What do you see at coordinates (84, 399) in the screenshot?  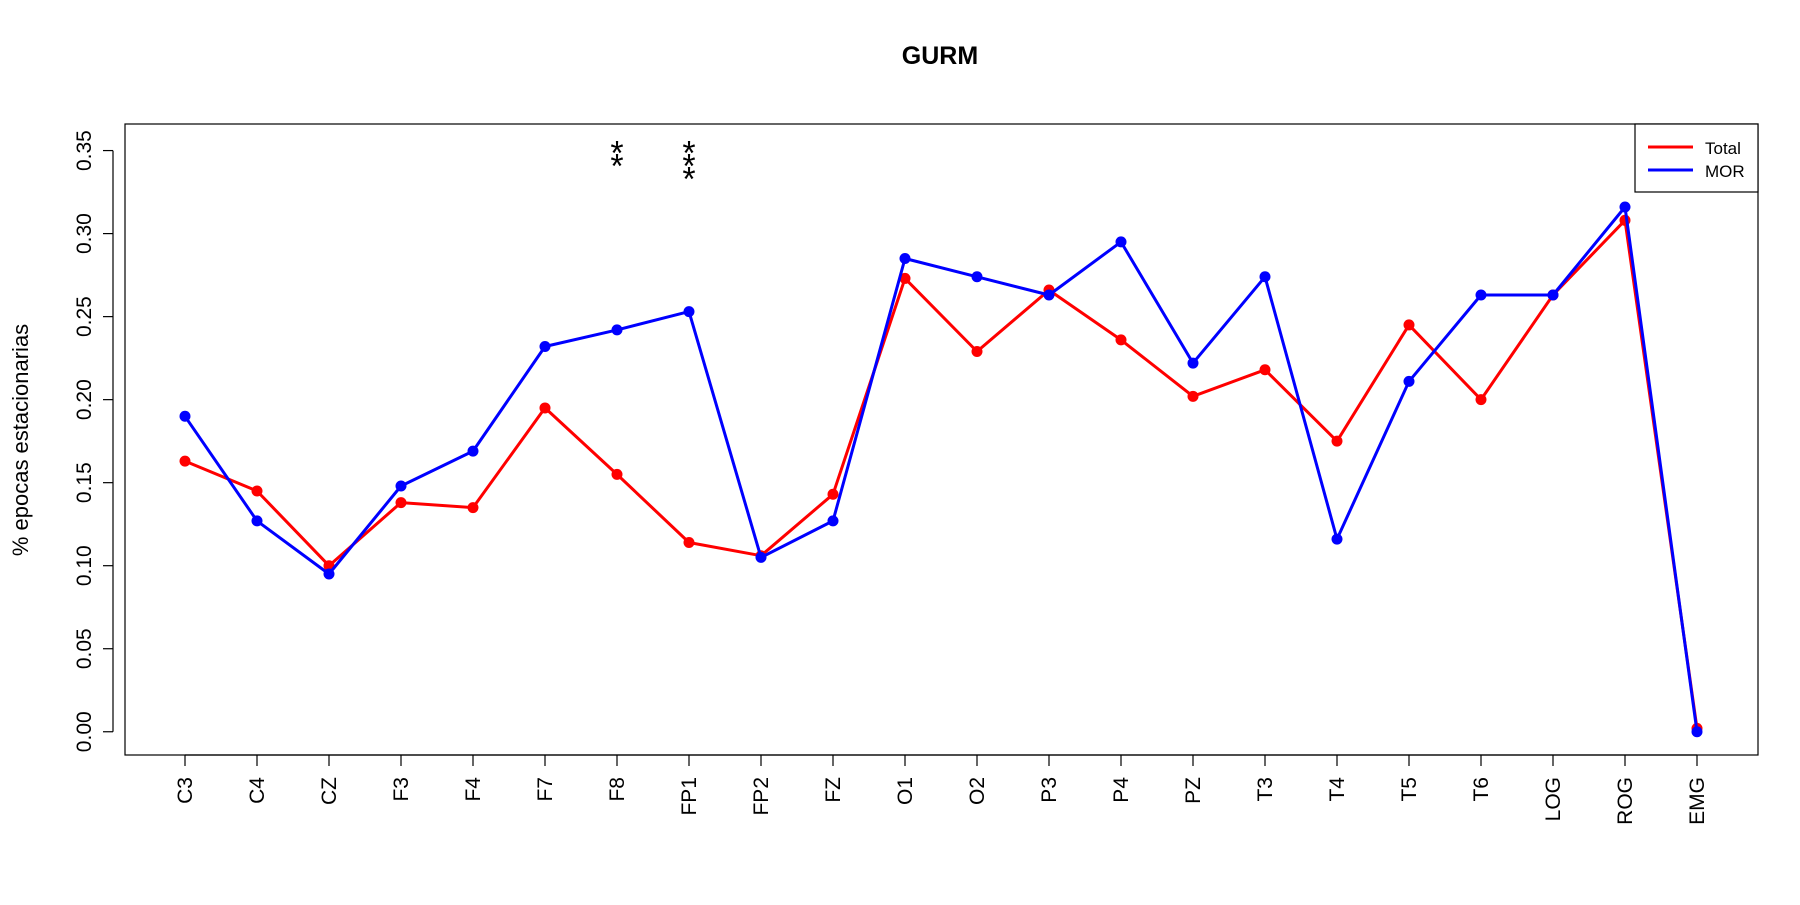 I see `y-tick-label: 0.20` at bounding box center [84, 399].